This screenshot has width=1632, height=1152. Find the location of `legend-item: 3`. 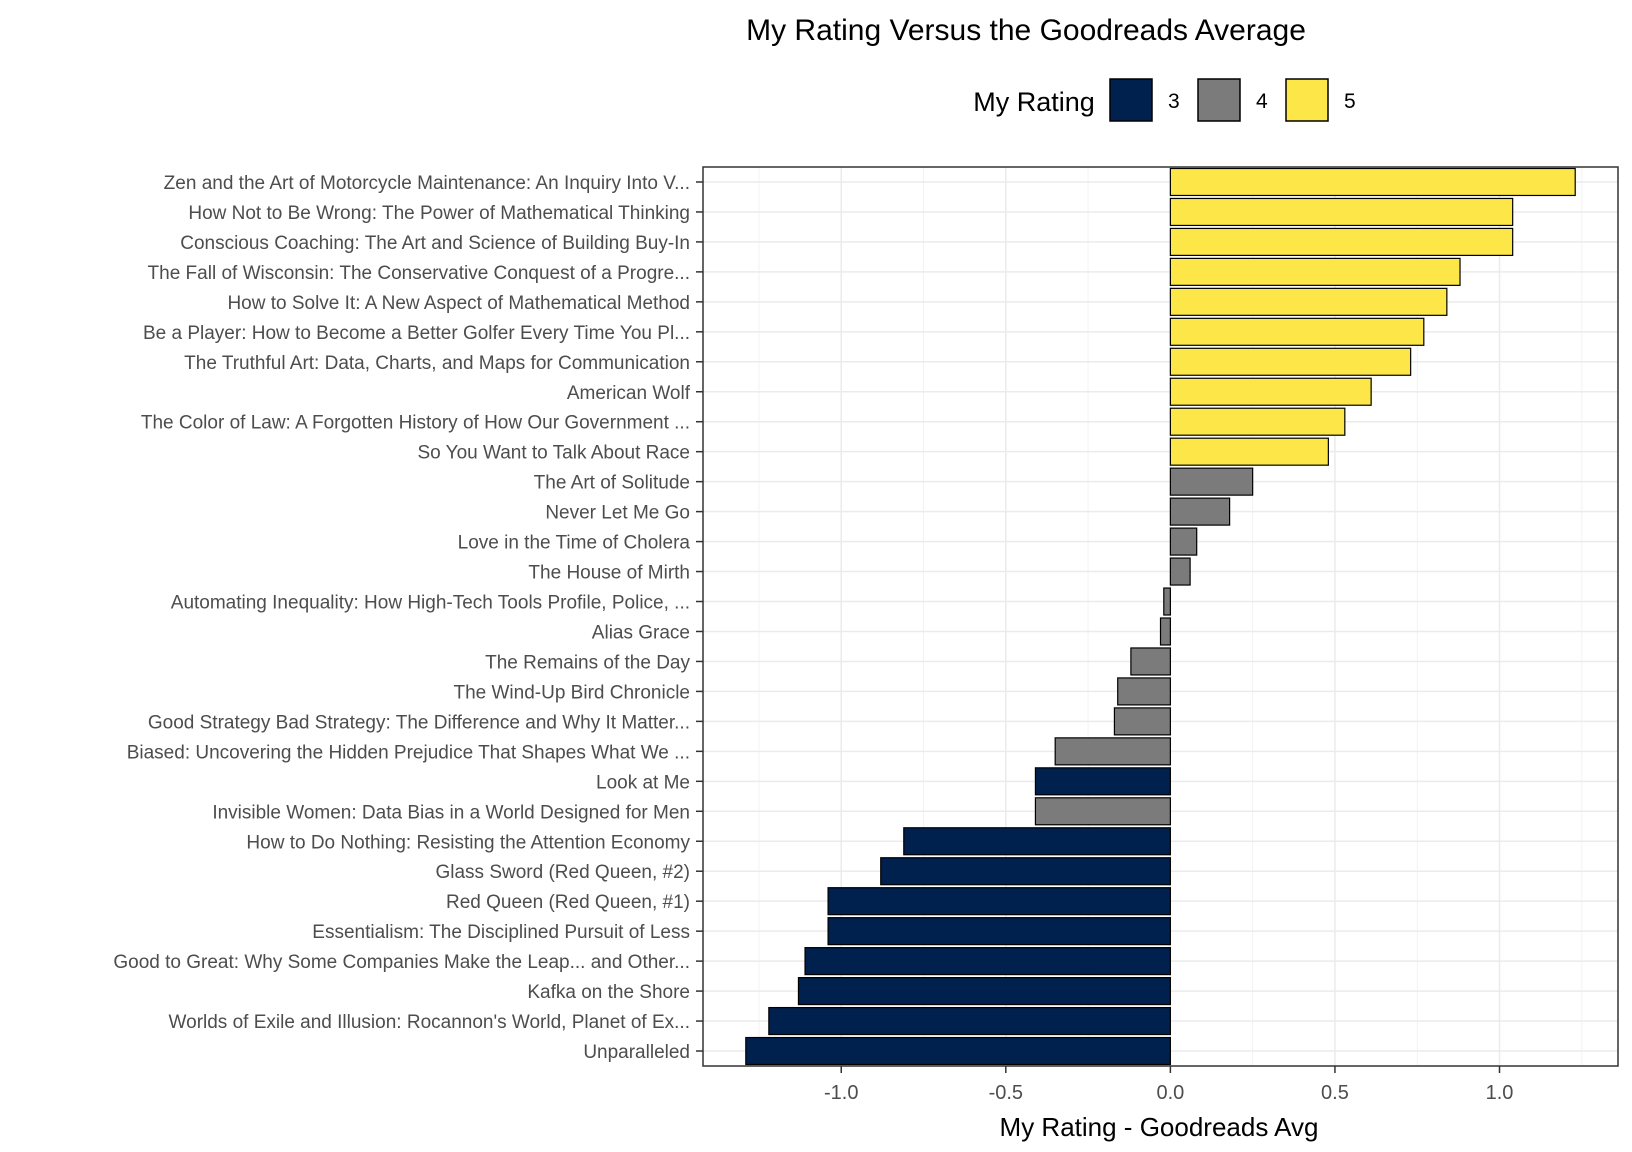

legend-item: 3 is located at coordinates (1144, 100).